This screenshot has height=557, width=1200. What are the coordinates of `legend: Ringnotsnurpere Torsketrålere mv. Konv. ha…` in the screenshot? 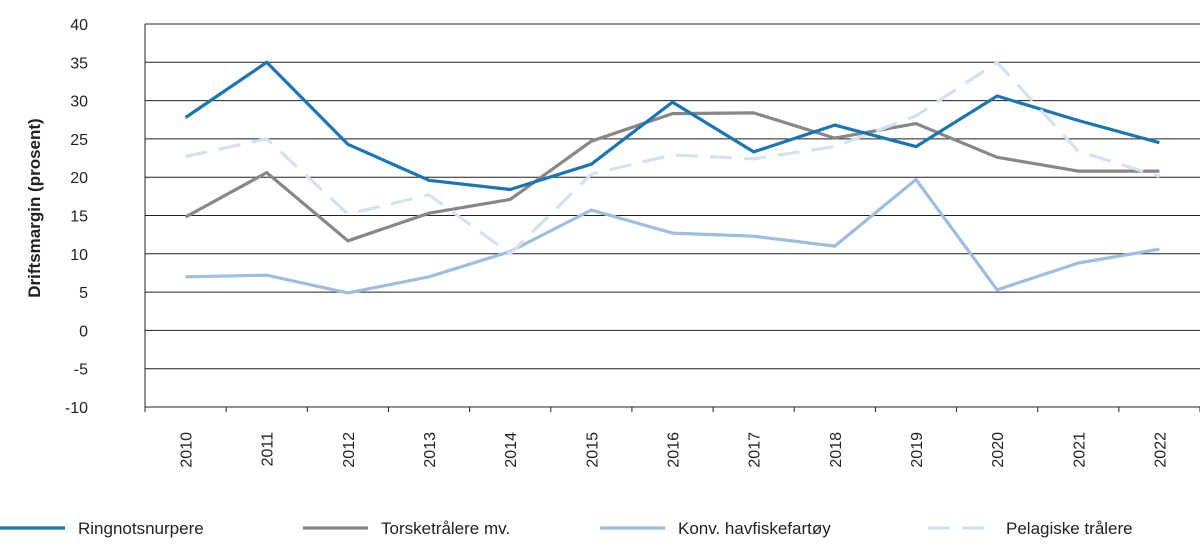 It's located at (566, 528).